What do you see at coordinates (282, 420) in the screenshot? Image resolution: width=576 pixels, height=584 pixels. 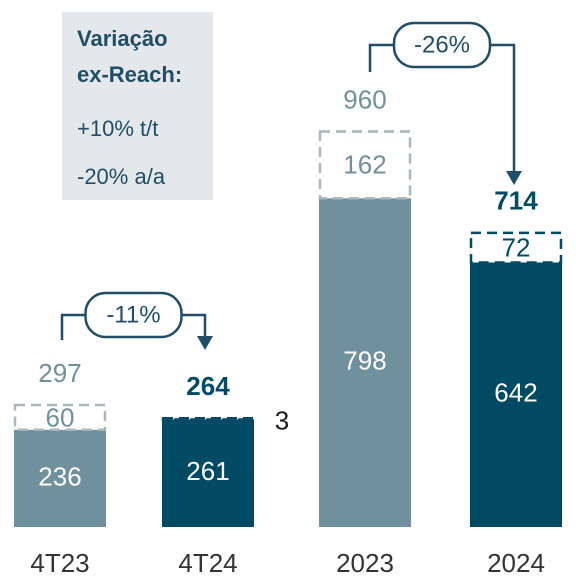 I see `value-label: 3` at bounding box center [282, 420].